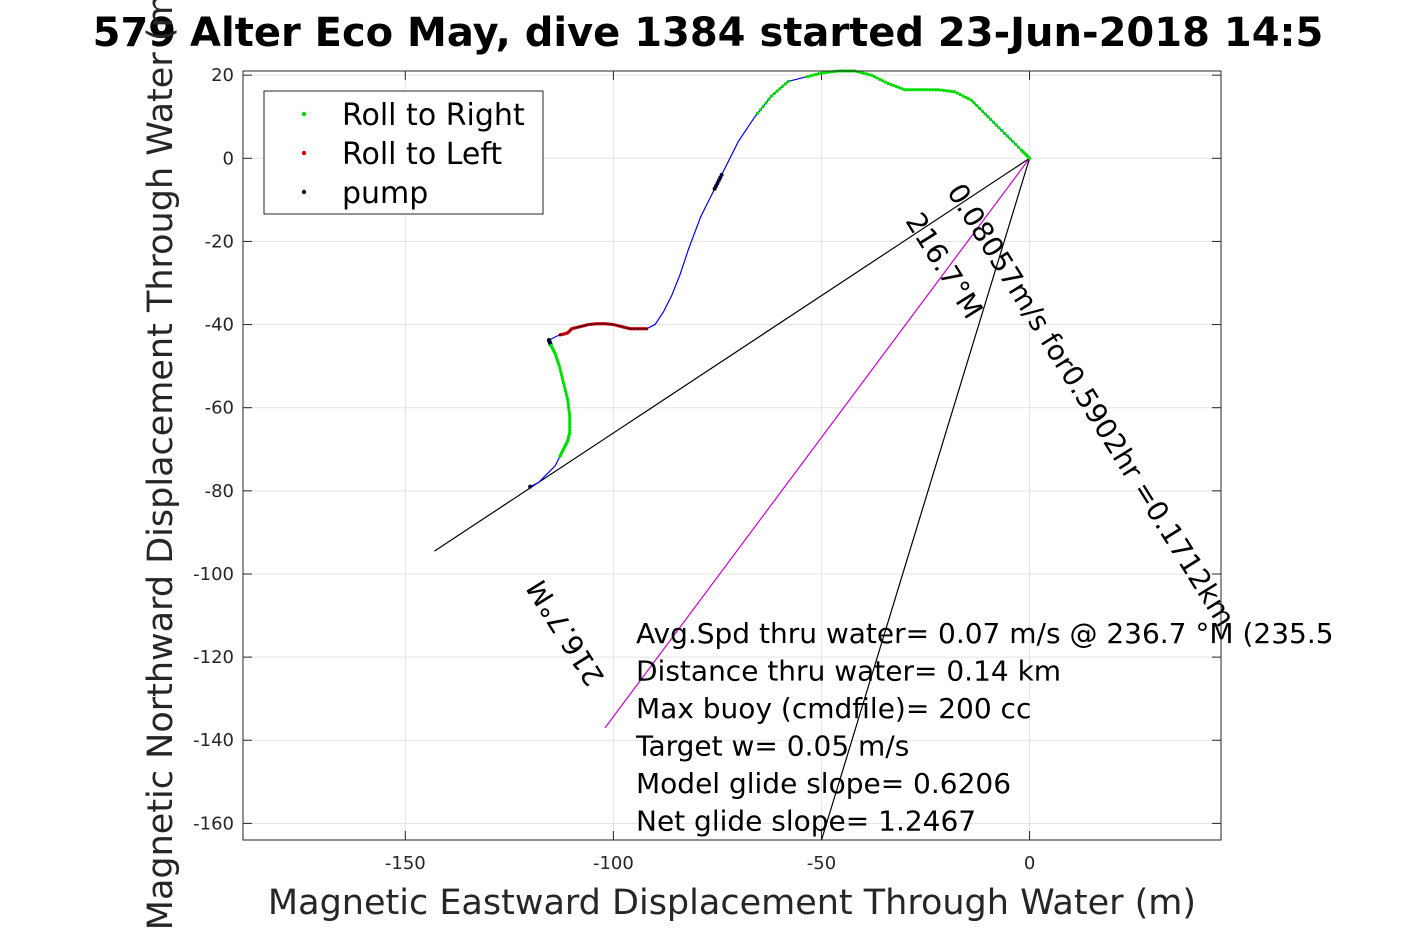 The height and width of the screenshot is (949, 1417). I want to click on legend: Roll to Right Roll to Left pump, so click(403, 152).